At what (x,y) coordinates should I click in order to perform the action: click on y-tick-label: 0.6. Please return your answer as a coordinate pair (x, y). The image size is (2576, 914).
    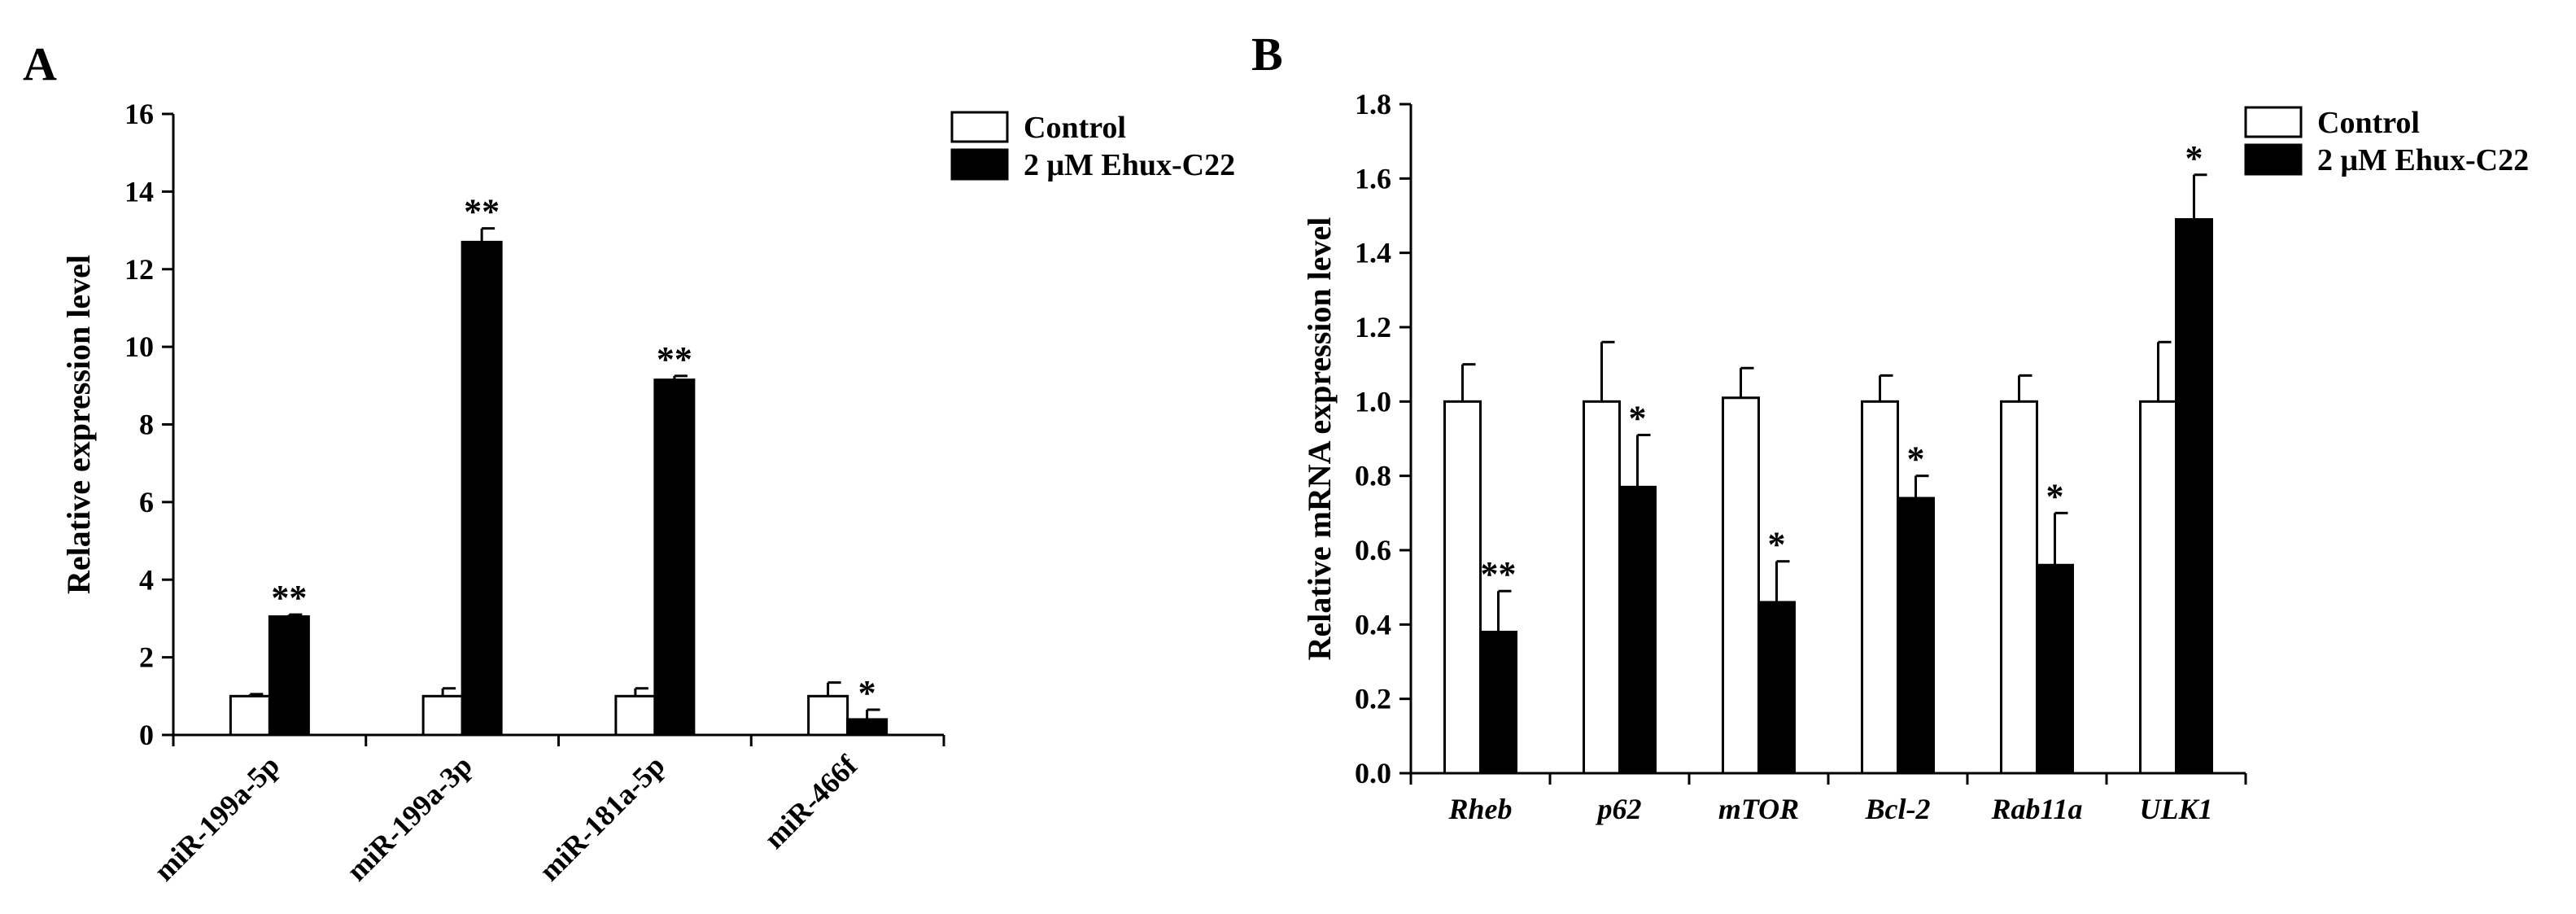
    Looking at the image, I should click on (1373, 550).